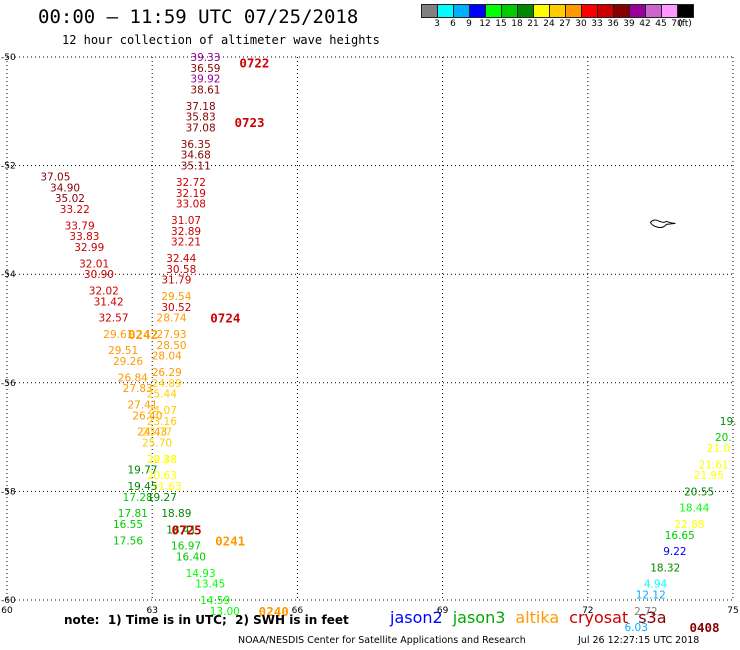  Describe the element at coordinates (151, 611) in the screenshot. I see `lon-tick-label: 63` at that location.